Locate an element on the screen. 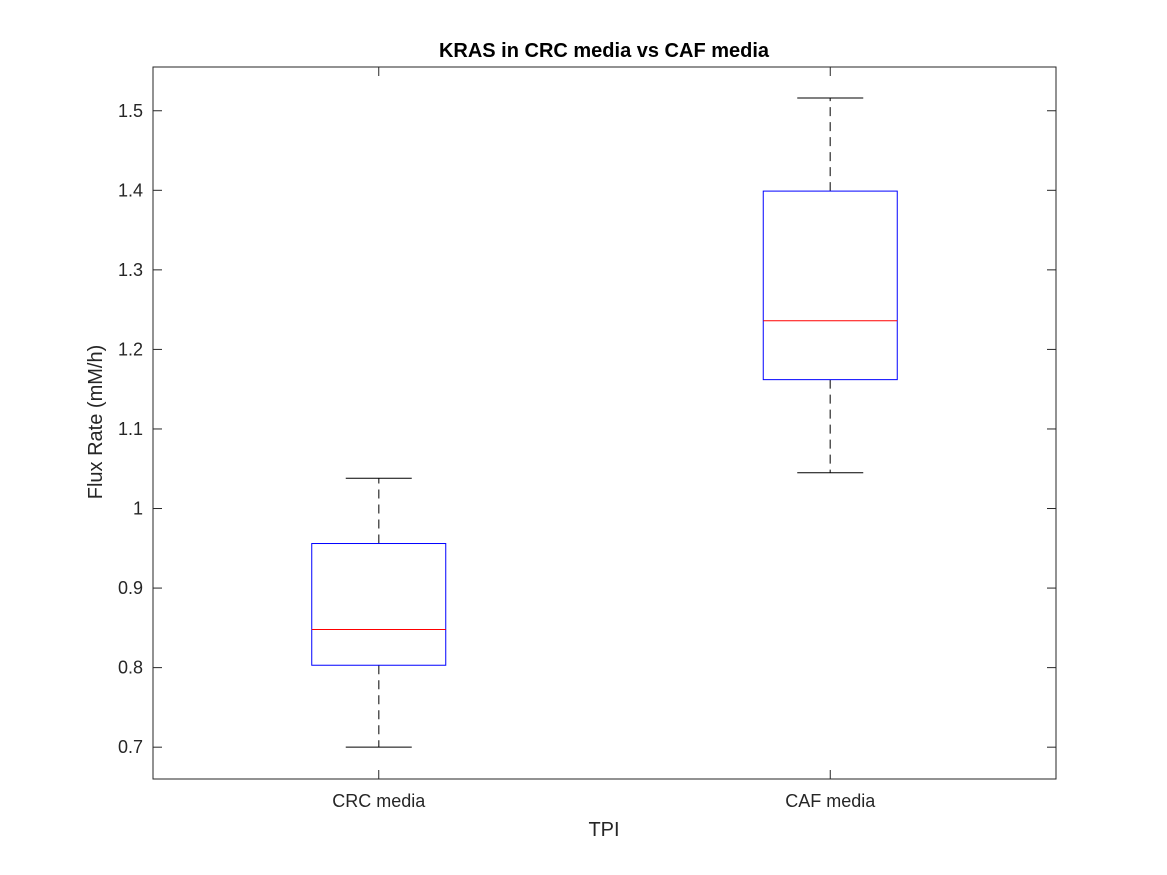 The image size is (1167, 875). y-tick-label: 1 is located at coordinates (138, 509).